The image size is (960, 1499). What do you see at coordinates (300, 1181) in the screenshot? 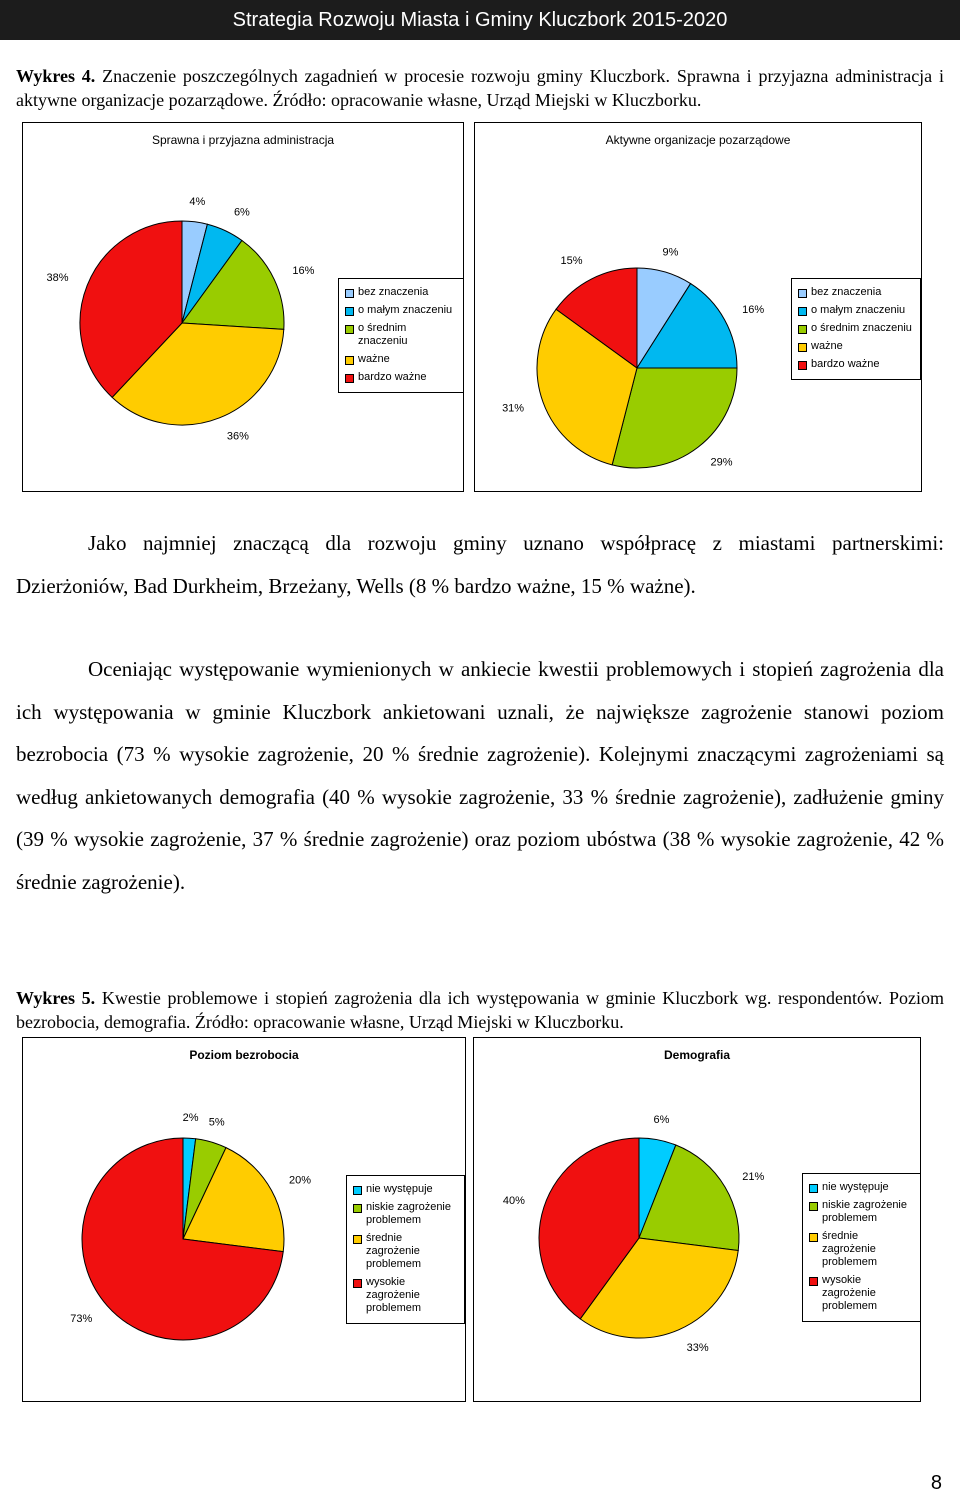
I see `value-label: 20%` at bounding box center [300, 1181].